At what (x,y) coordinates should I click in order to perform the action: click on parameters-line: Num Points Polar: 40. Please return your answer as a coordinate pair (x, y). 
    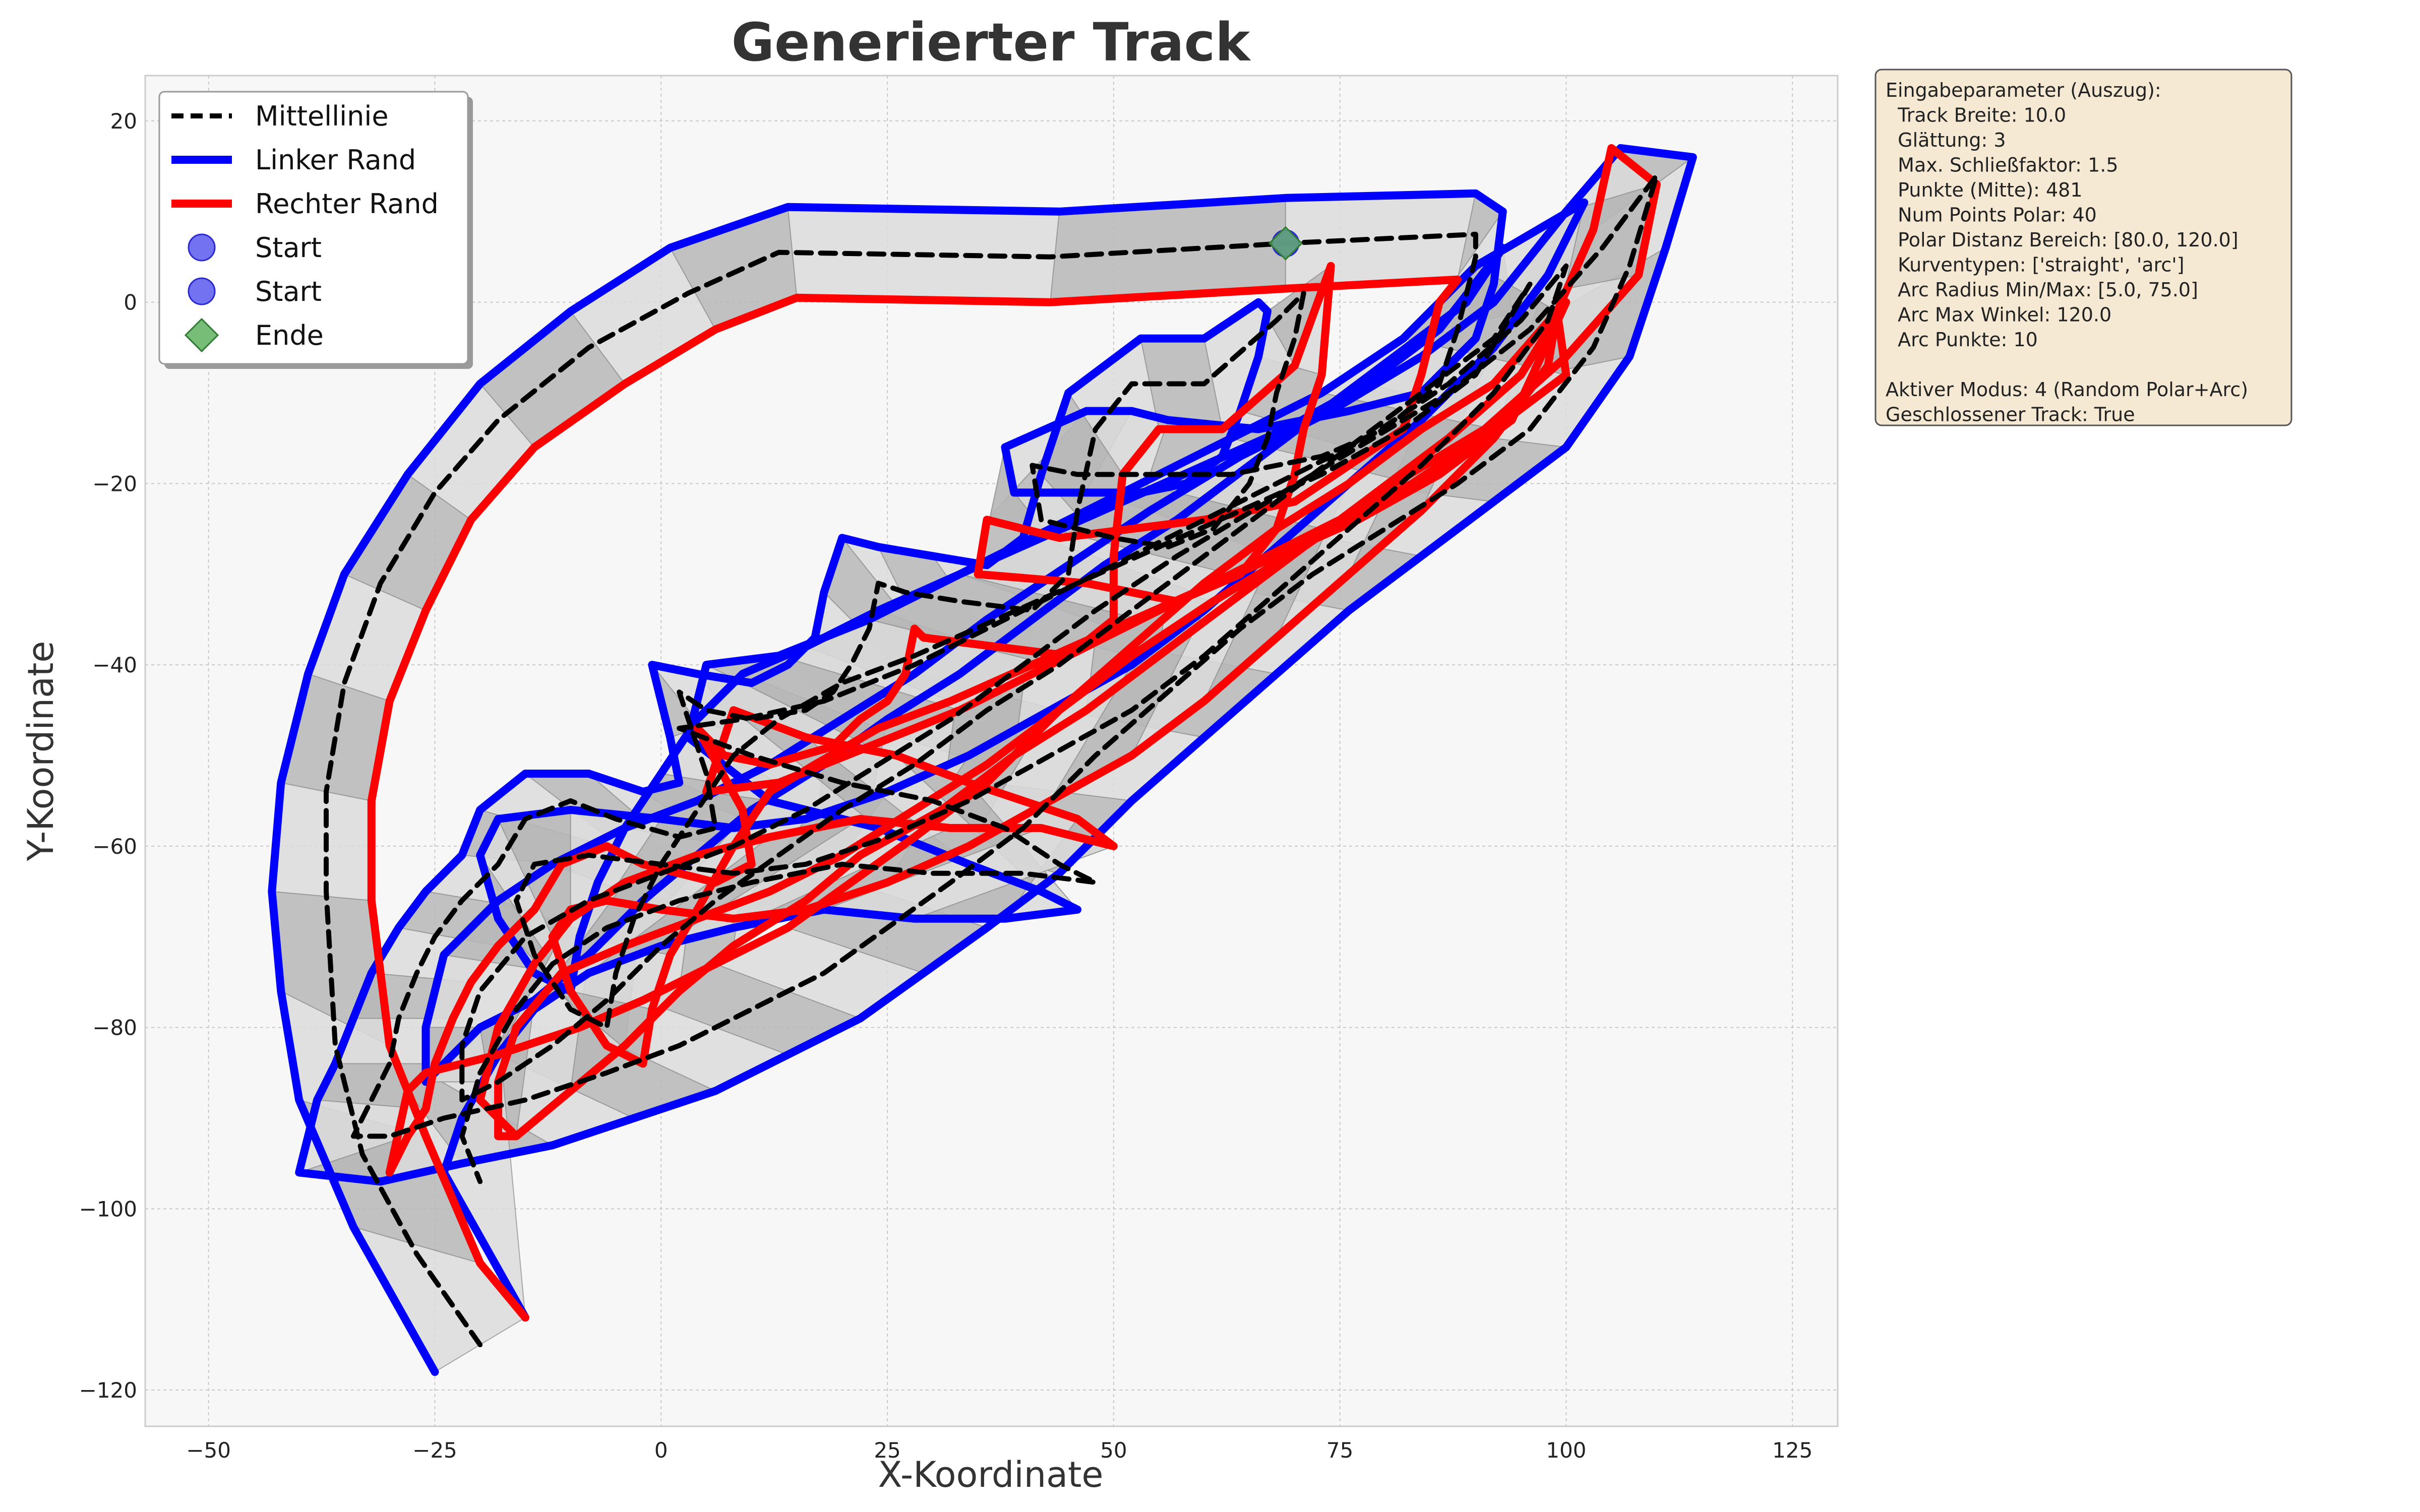
    Looking at the image, I should click on (1991, 215).